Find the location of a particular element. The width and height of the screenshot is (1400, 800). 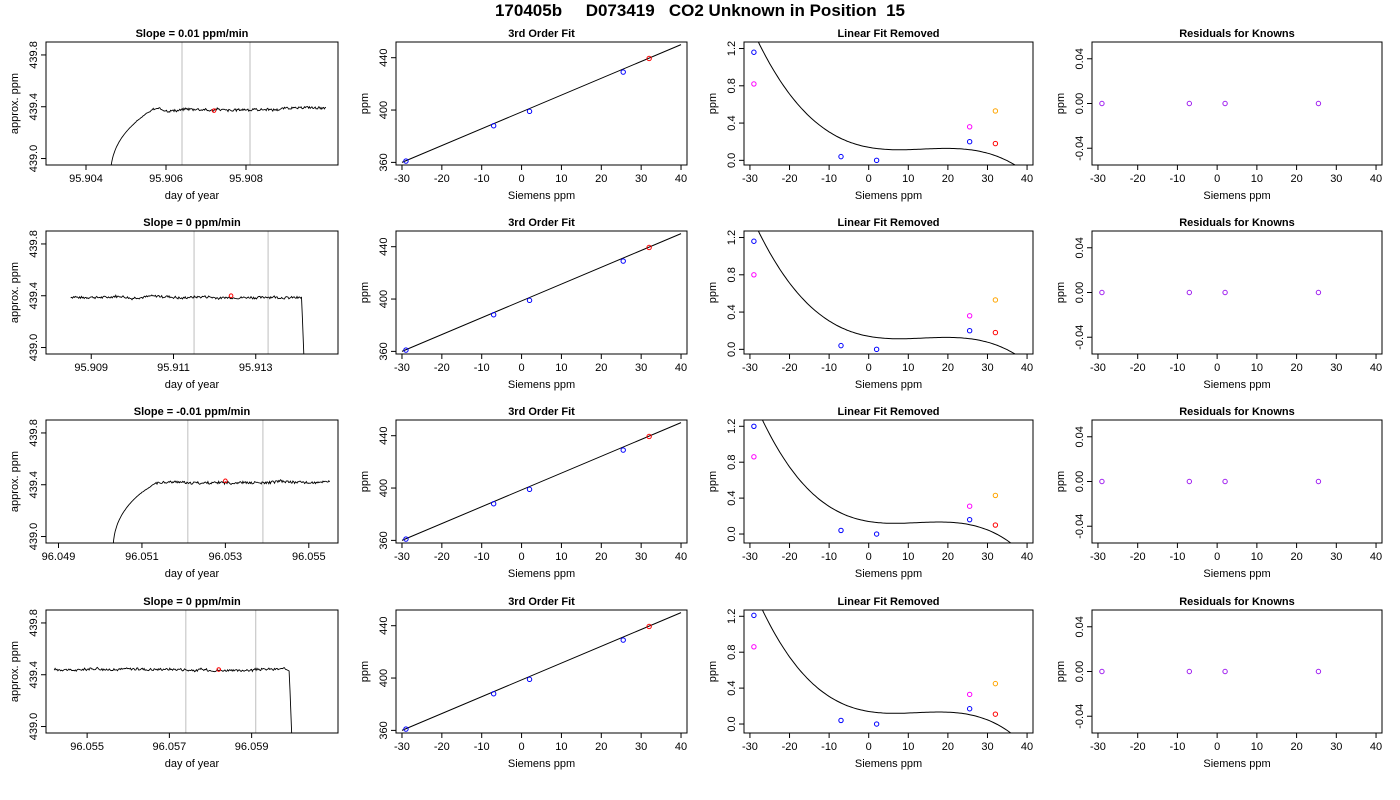

x-tick-label: 95.906 is located at coordinates (166, 179).